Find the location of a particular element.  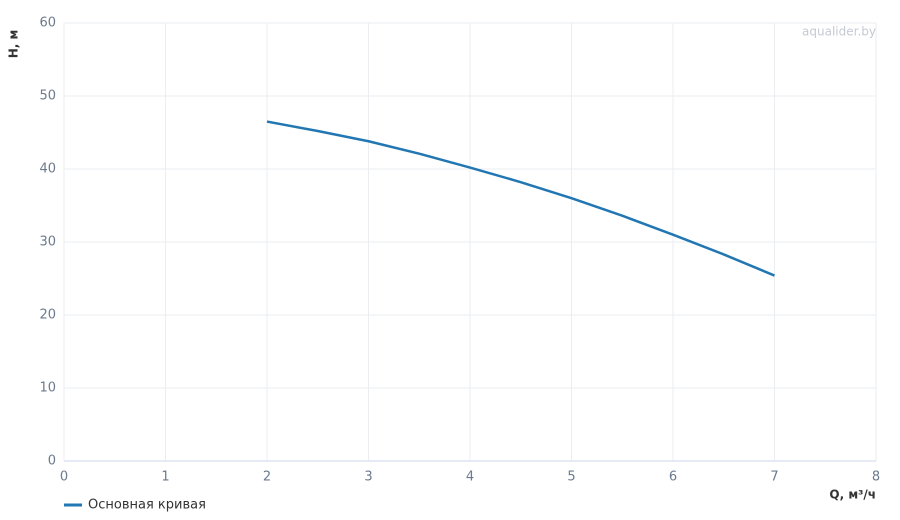

y-tick-label: 10 is located at coordinates (47, 388).